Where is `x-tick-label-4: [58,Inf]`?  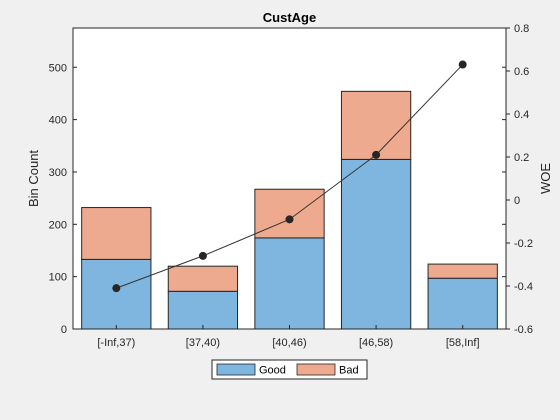 x-tick-label-4: [58,Inf] is located at coordinates (463, 343).